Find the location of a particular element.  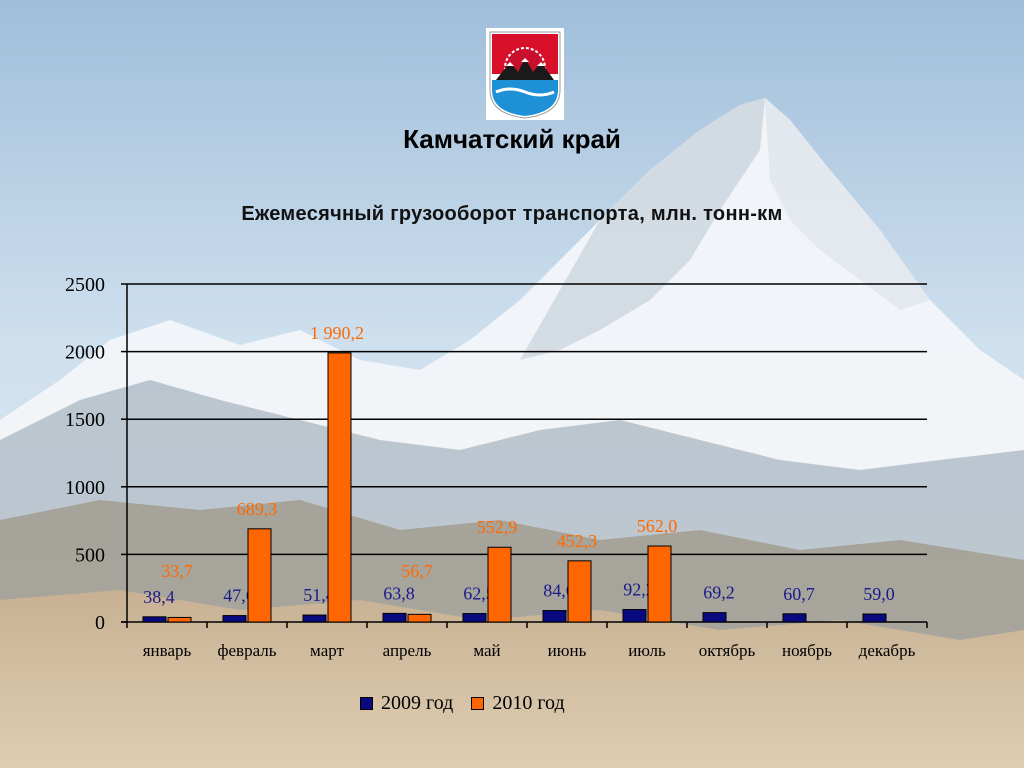

x-category-label: март is located at coordinates (327, 650).